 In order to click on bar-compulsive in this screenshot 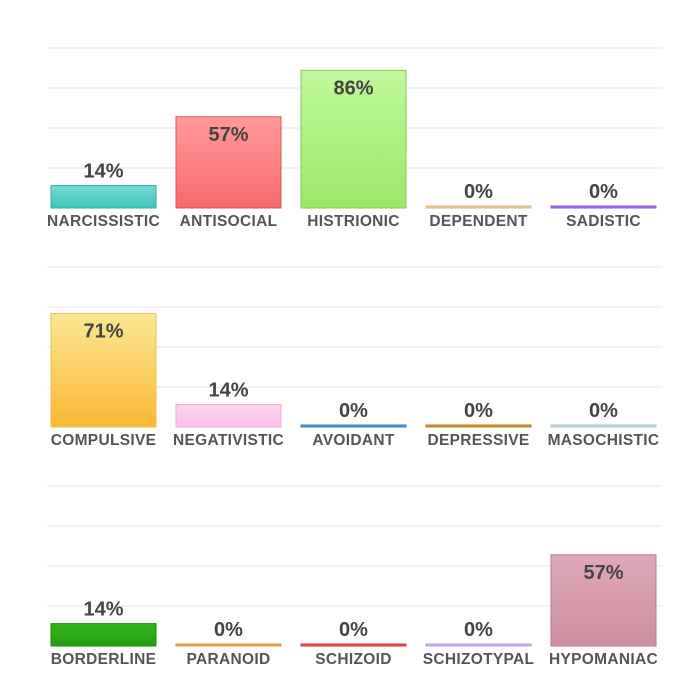, I will do `click(103, 370)`.